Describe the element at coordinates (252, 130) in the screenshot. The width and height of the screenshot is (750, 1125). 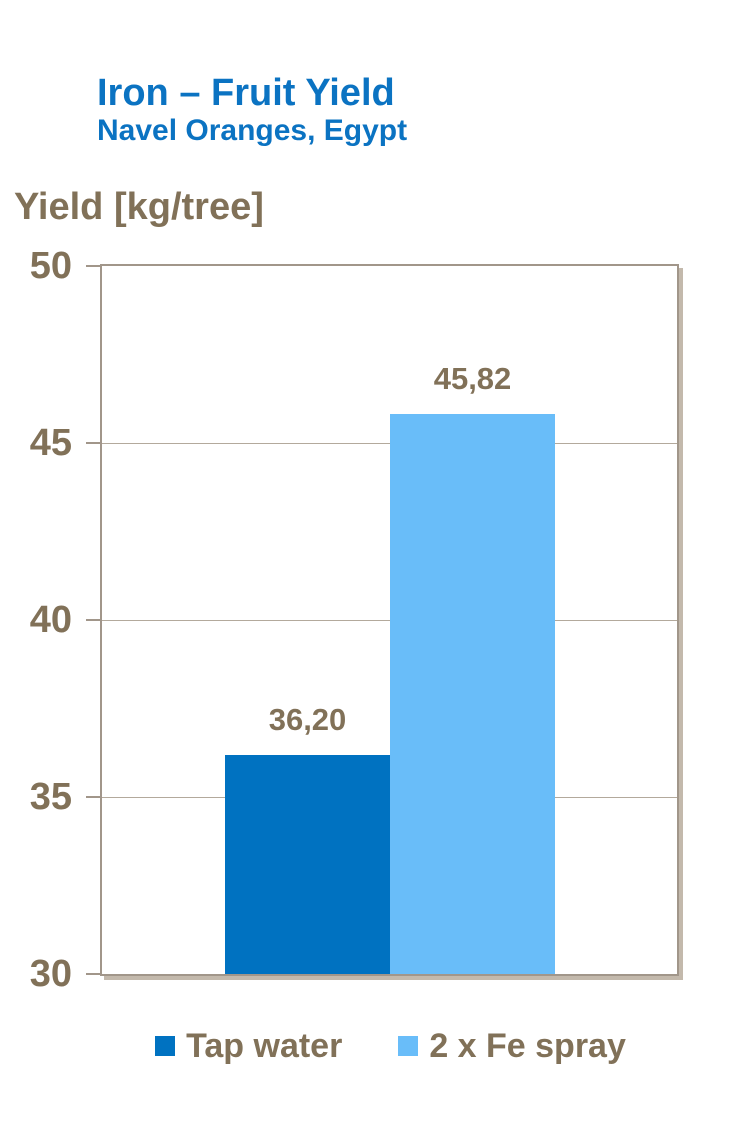
I see `chart-subtitle: Navel Oranges, Egypt` at that location.